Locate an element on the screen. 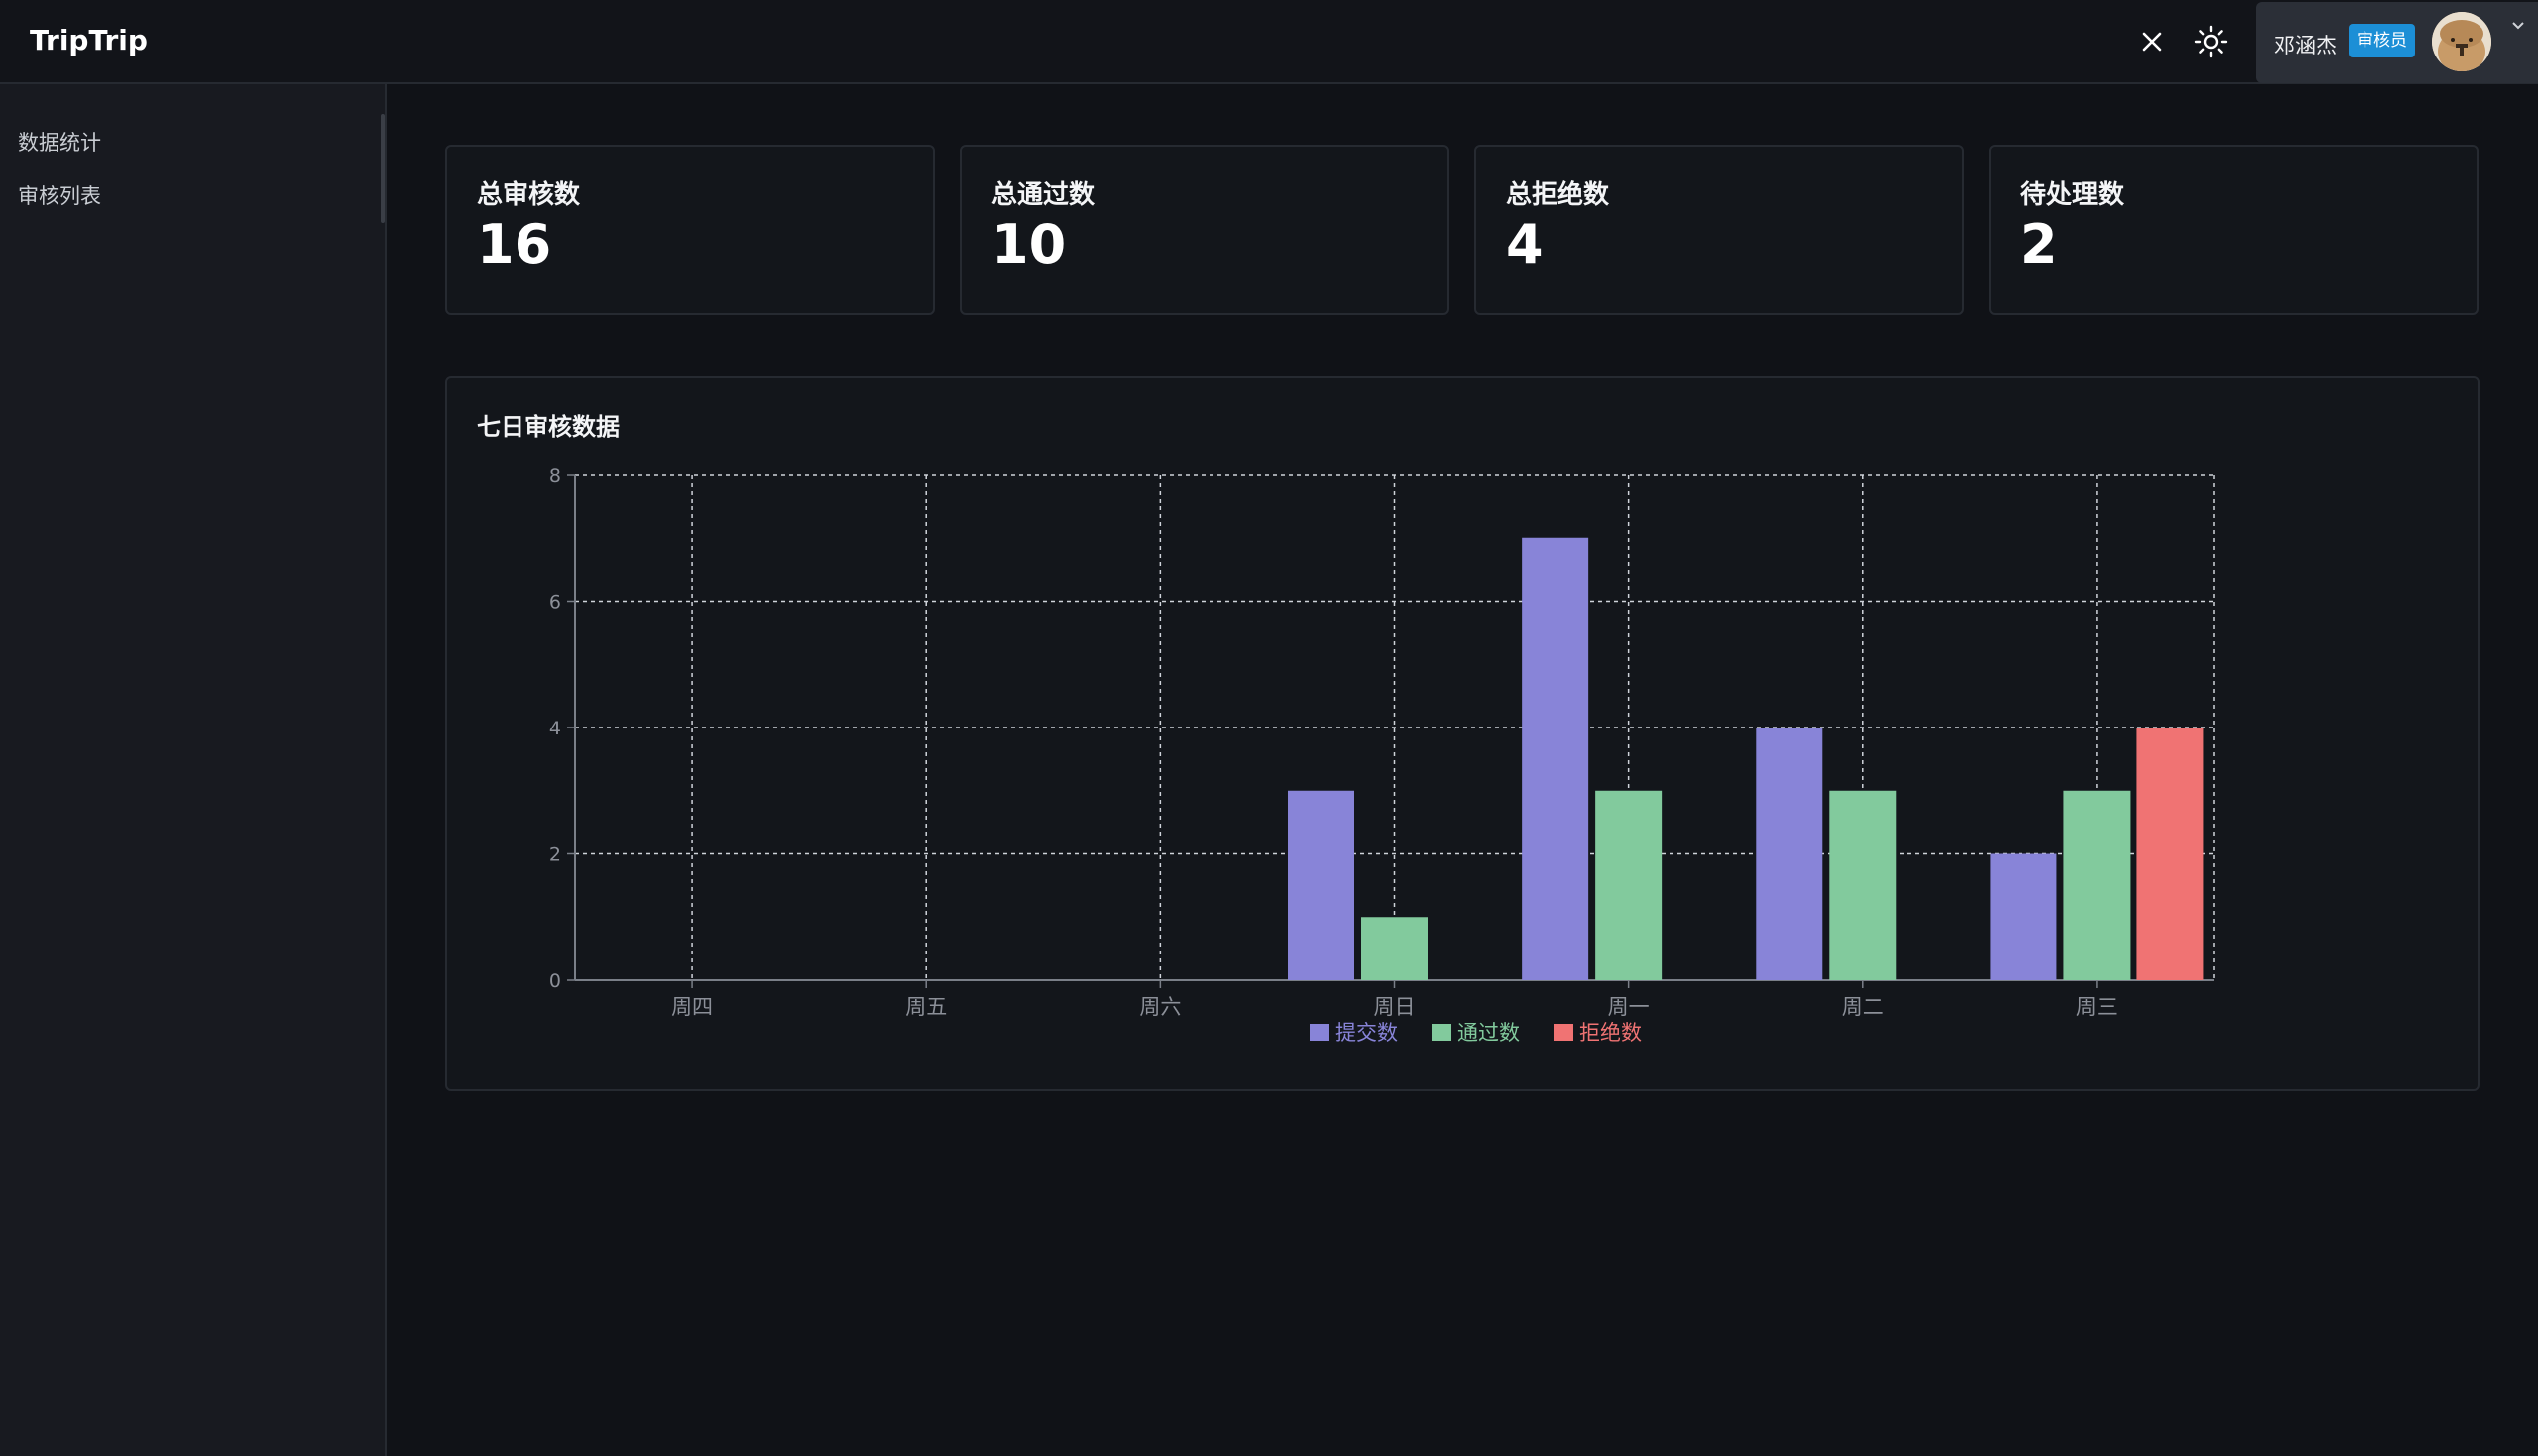 The width and height of the screenshot is (2538, 1456). x-tick-label: 周一 is located at coordinates (1629, 1007).